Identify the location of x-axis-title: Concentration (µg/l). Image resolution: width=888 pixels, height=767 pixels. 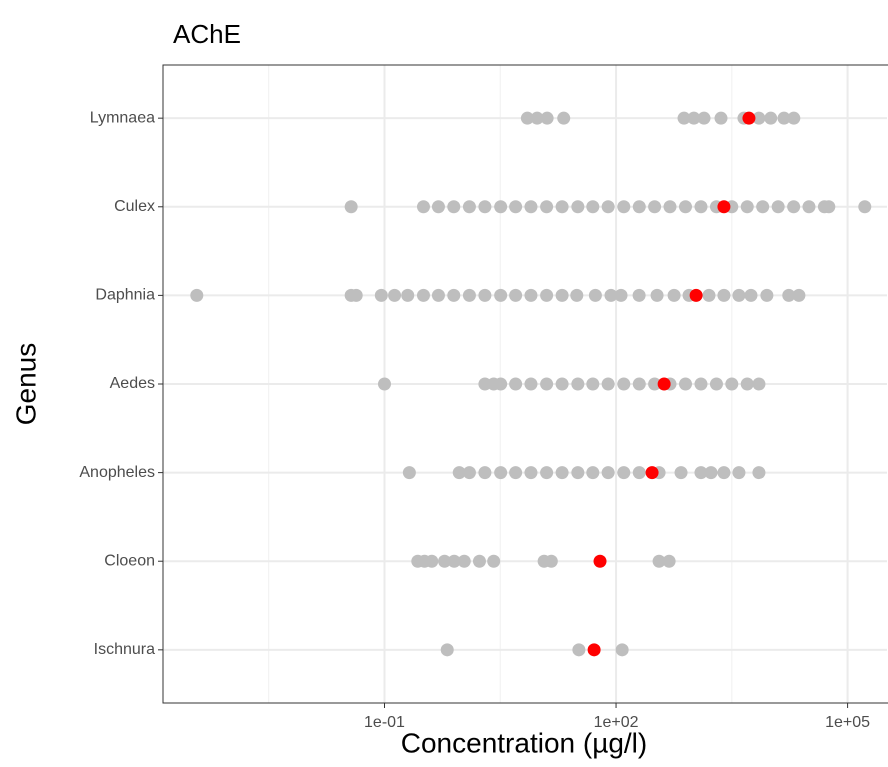
(524, 742).